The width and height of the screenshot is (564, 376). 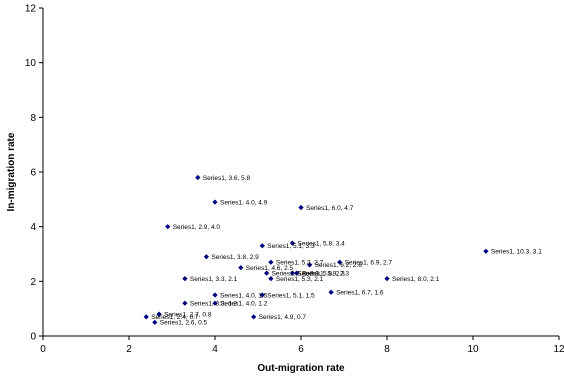 What do you see at coordinates (11, 171) in the screenshot?
I see `y-axis-title: In-migration rate` at bounding box center [11, 171].